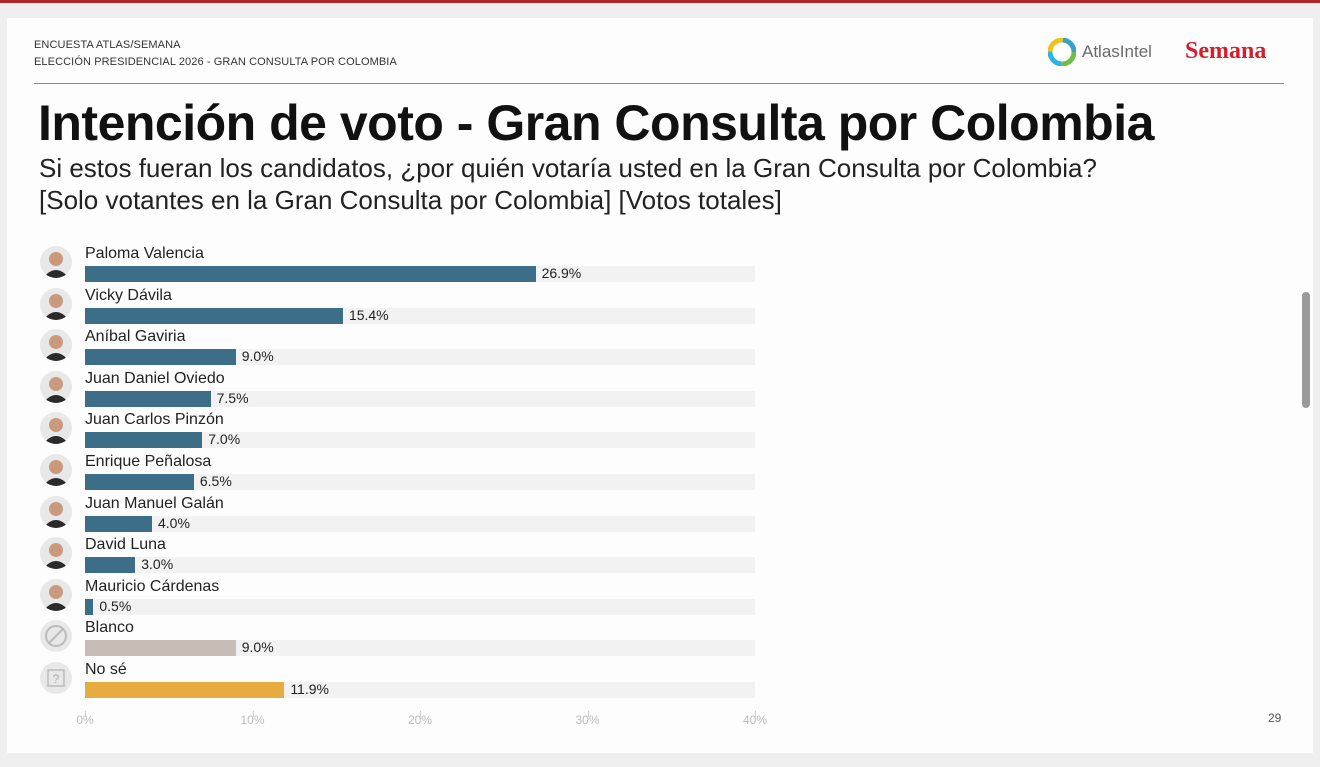  What do you see at coordinates (1275, 718) in the screenshot?
I see `page-number: 29` at bounding box center [1275, 718].